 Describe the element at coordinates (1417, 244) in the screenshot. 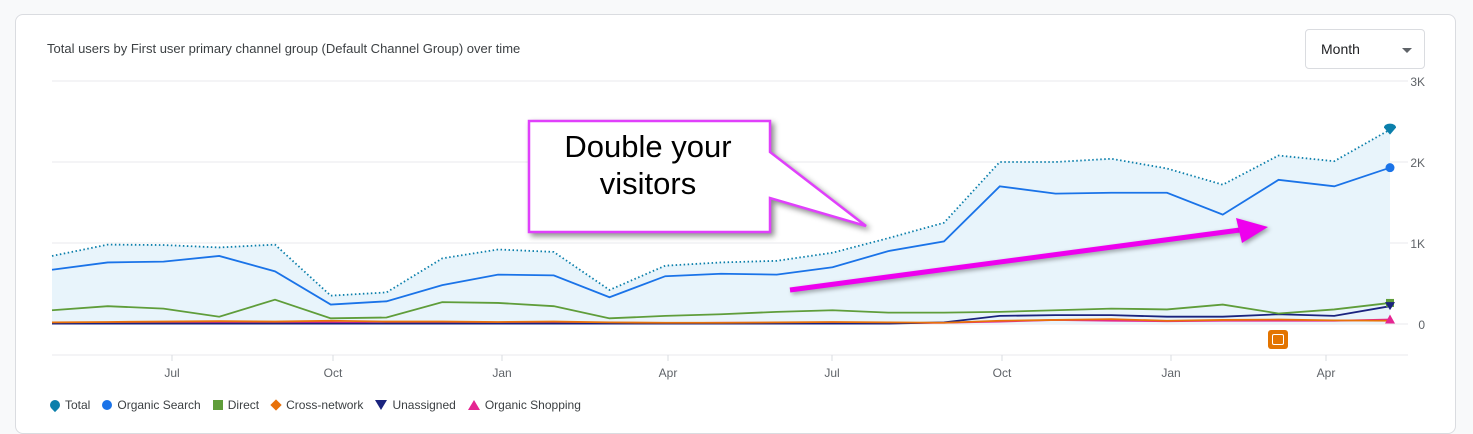

I see `y-tick-label: 1K` at that location.